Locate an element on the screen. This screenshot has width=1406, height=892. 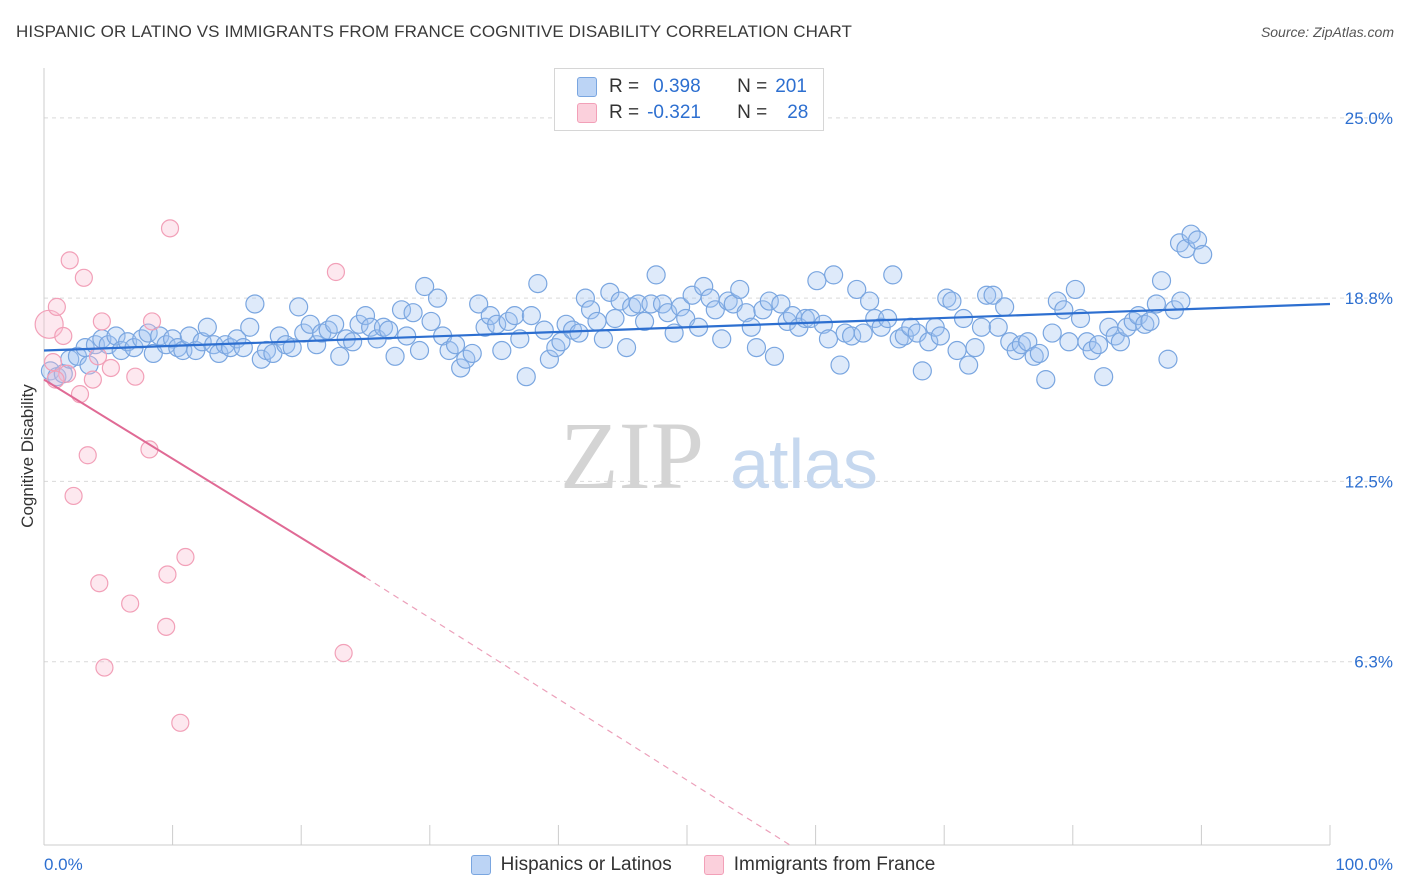
legend-n-value: 201 is located at coordinates (791, 86).